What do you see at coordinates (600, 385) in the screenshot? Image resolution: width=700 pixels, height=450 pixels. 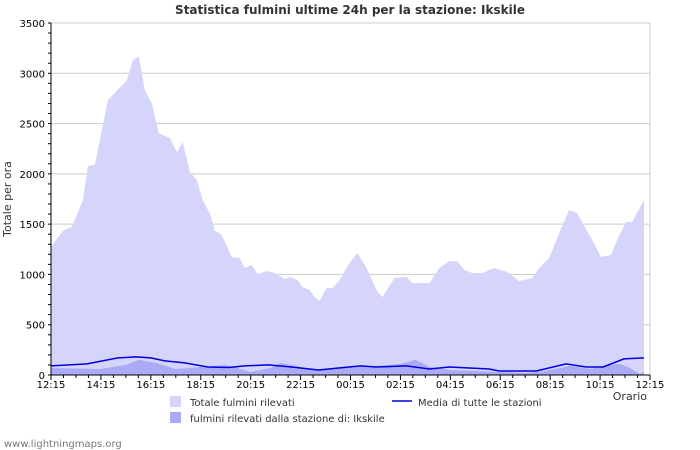 I see `x-tick-label: 10:15` at bounding box center [600, 385].